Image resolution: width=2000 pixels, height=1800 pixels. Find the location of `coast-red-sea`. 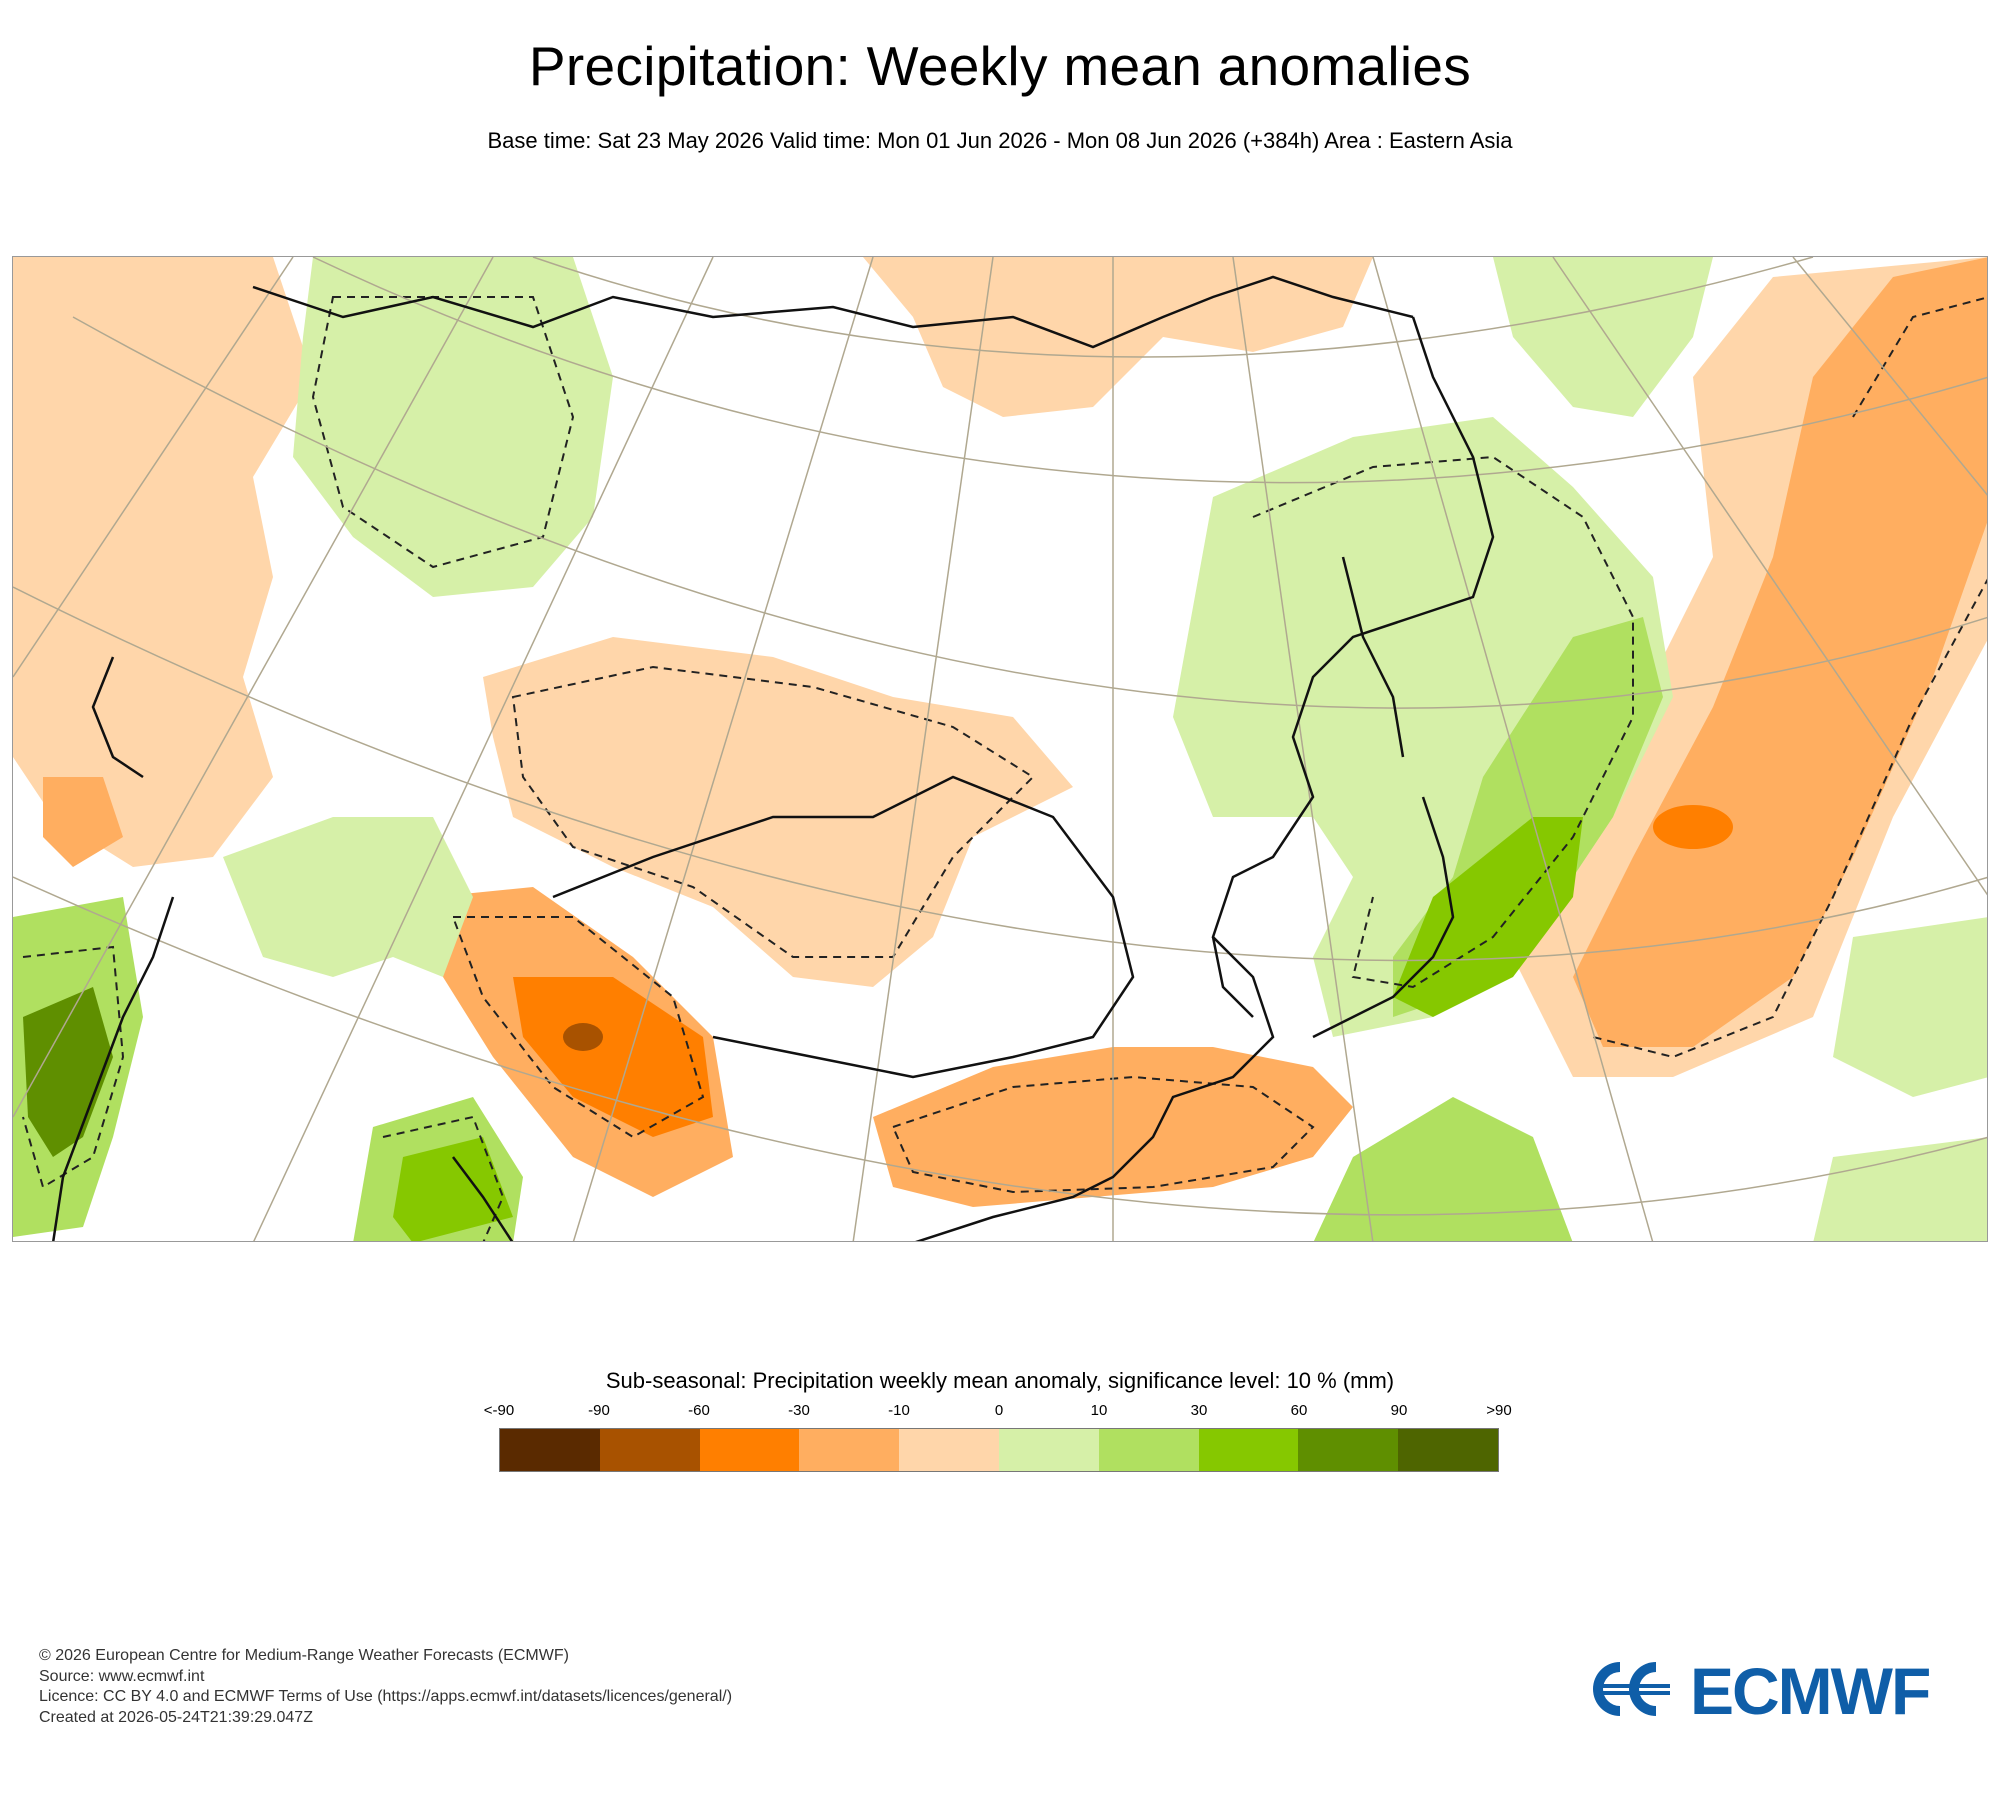

coast-red-sea is located at coordinates (113, 1068).